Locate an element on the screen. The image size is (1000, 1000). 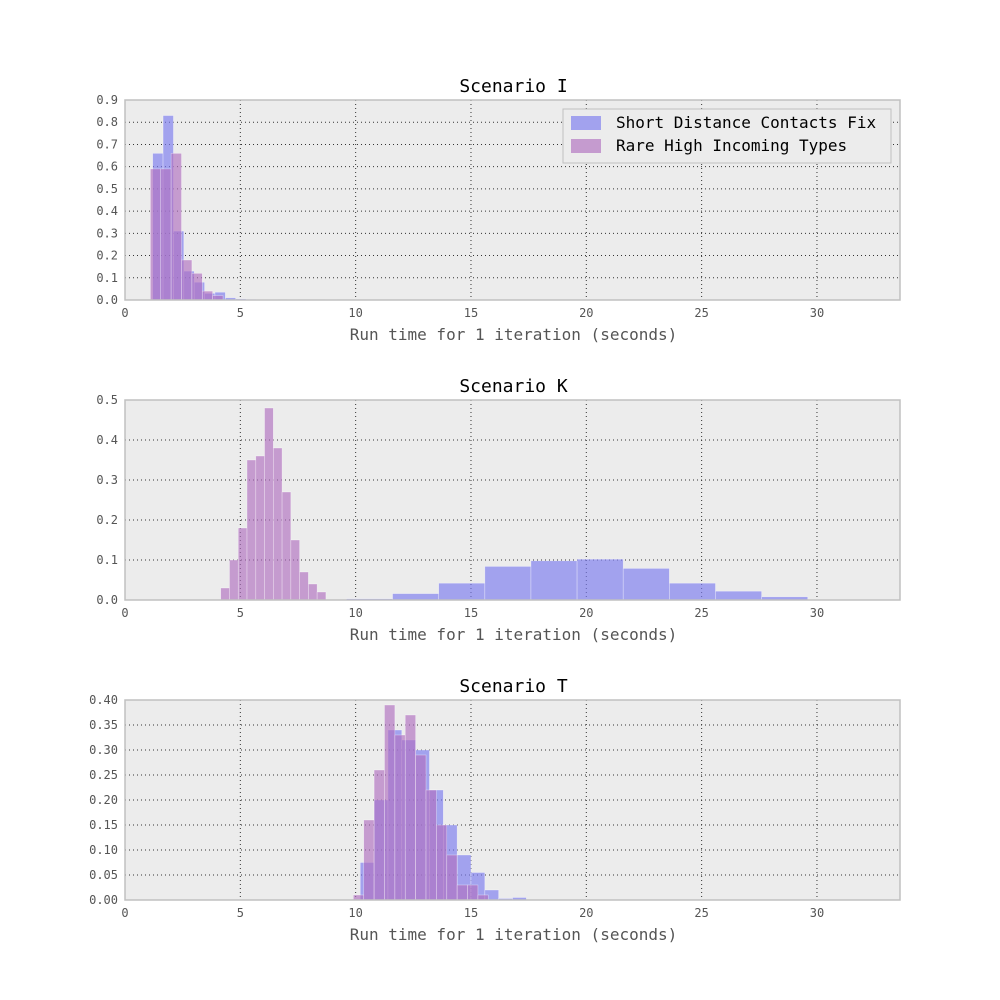
y-tick-label: 0.40 is located at coordinates (103, 700).